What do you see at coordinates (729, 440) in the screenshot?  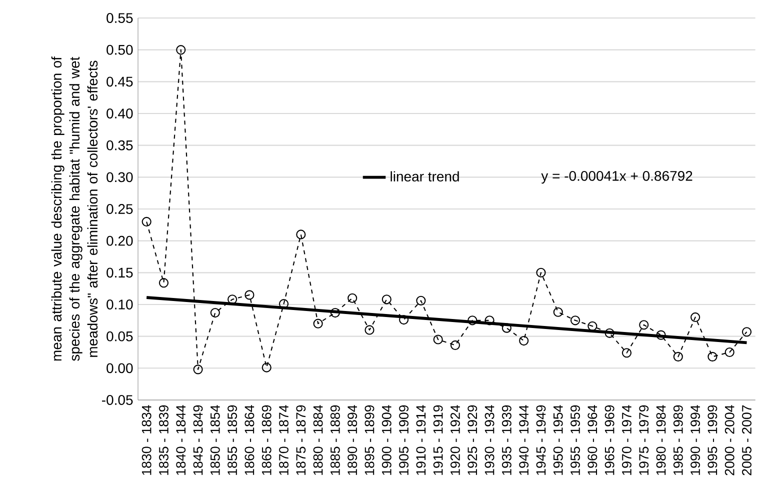 I see `x-tick-label: 2000 - 2004` at bounding box center [729, 440].